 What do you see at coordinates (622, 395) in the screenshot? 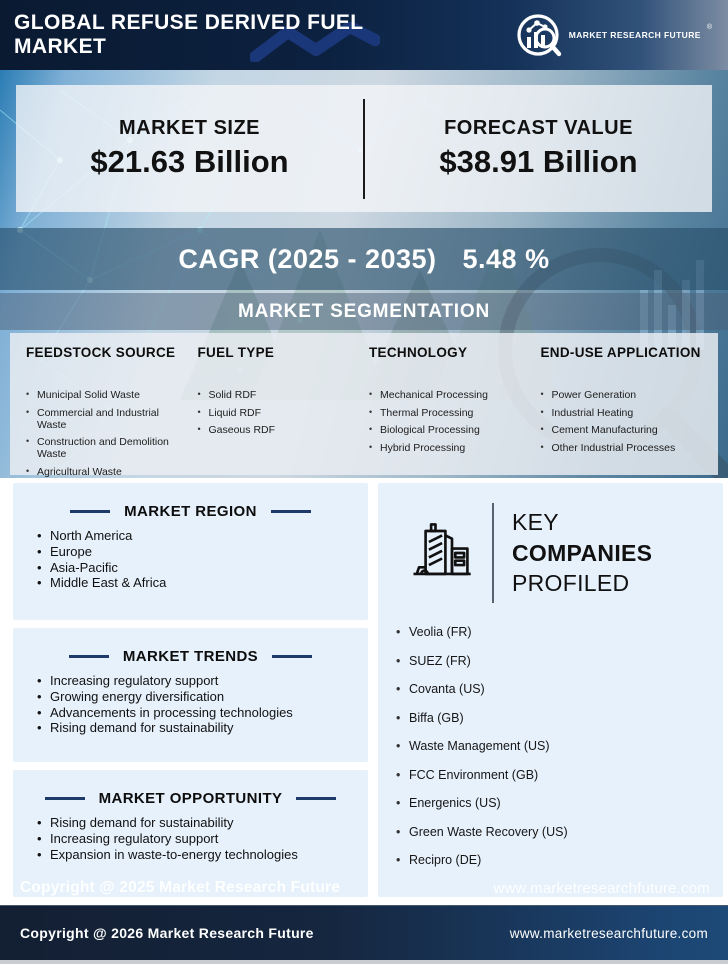
I see `list-item: Power Generation` at bounding box center [622, 395].